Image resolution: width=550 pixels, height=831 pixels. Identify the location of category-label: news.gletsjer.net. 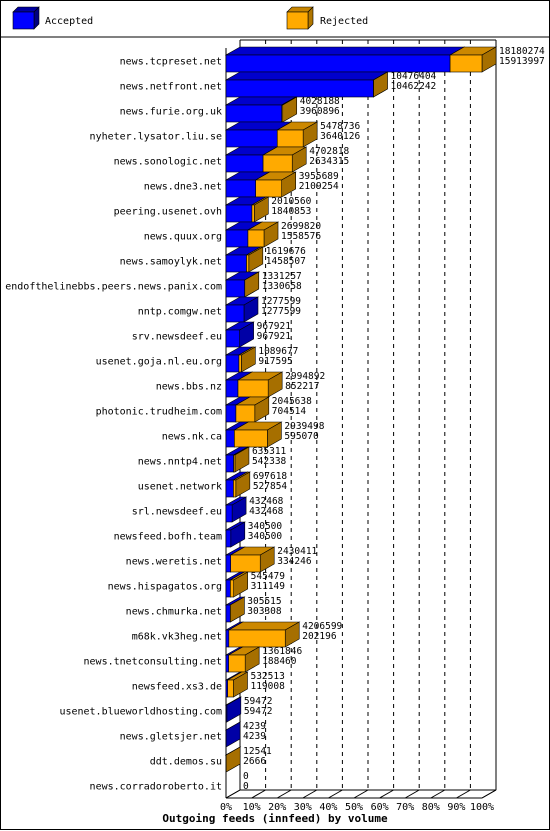
(171, 737).